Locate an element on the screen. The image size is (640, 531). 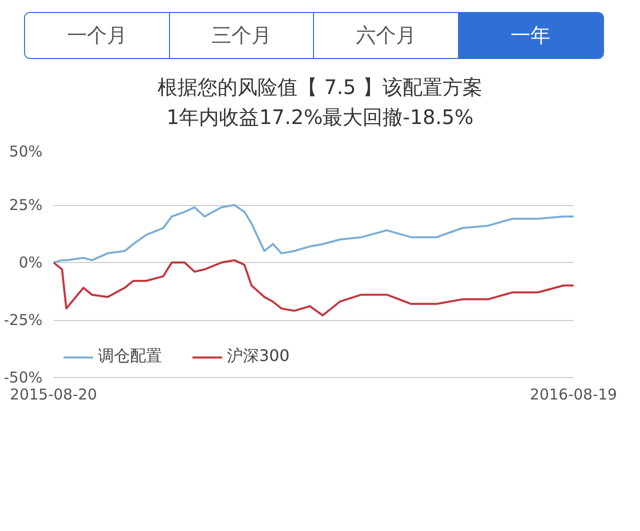
x-tick-label: 2016-08-19 is located at coordinates (574, 395).